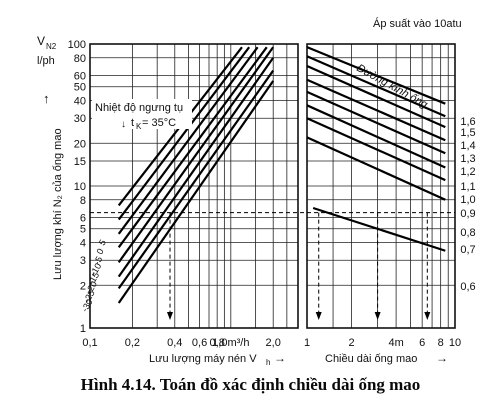  What do you see at coordinates (351, 343) in the screenshot?
I see `x-tick-label-right: 2` at bounding box center [351, 343].